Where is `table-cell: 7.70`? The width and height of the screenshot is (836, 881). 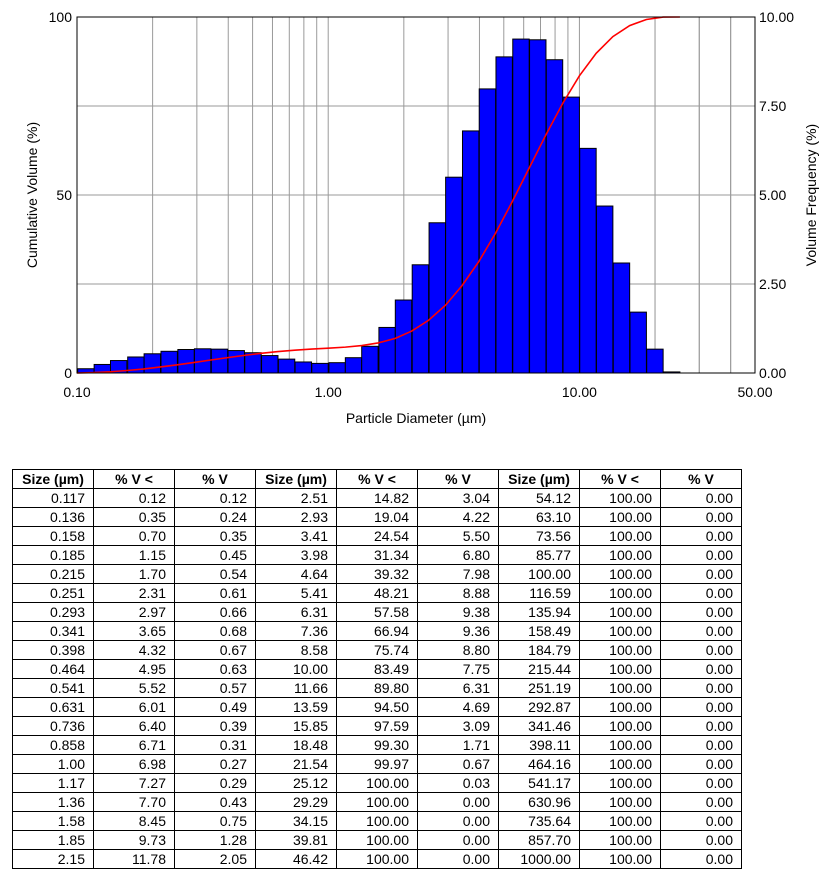 table-cell: 7.70 is located at coordinates (134, 802).